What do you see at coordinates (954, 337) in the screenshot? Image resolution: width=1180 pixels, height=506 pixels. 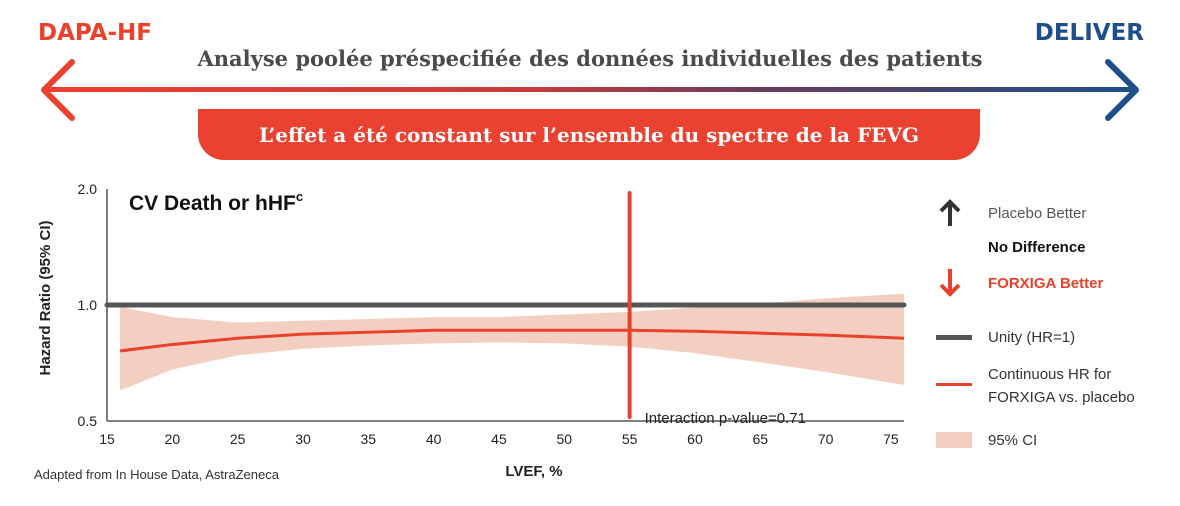 I see `legend-unity-swatch` at bounding box center [954, 337].